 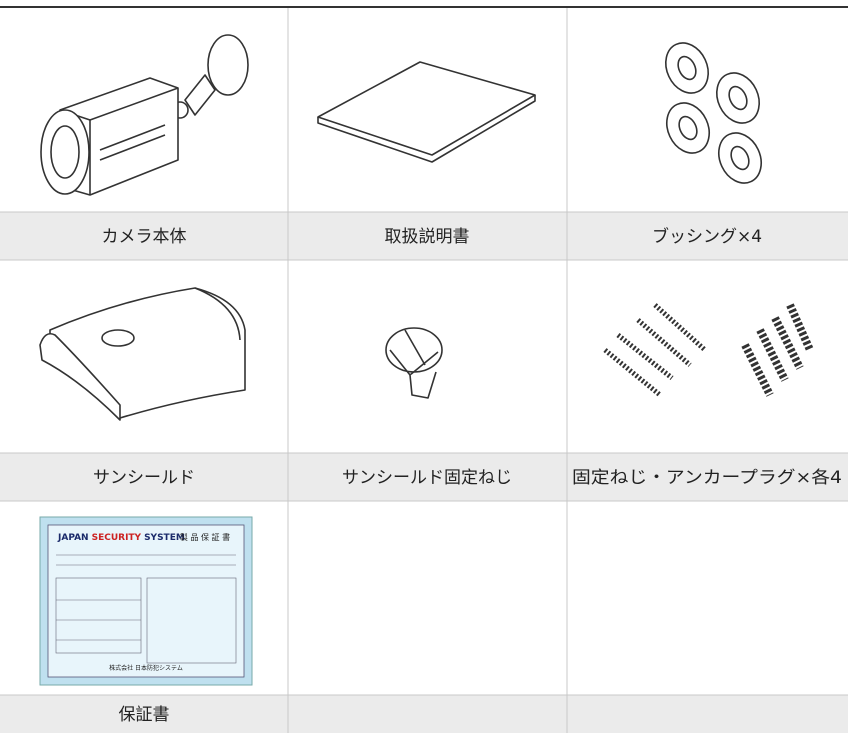 What do you see at coordinates (713, 113) in the screenshot?
I see `bushings-illustration` at bounding box center [713, 113].